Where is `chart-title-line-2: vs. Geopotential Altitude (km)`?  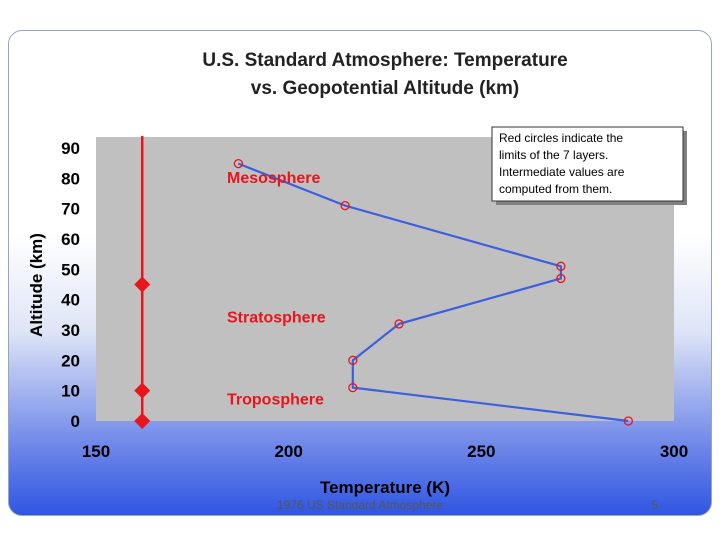 chart-title-line-2: vs. Geopotential Altitude (km) is located at coordinates (385, 88).